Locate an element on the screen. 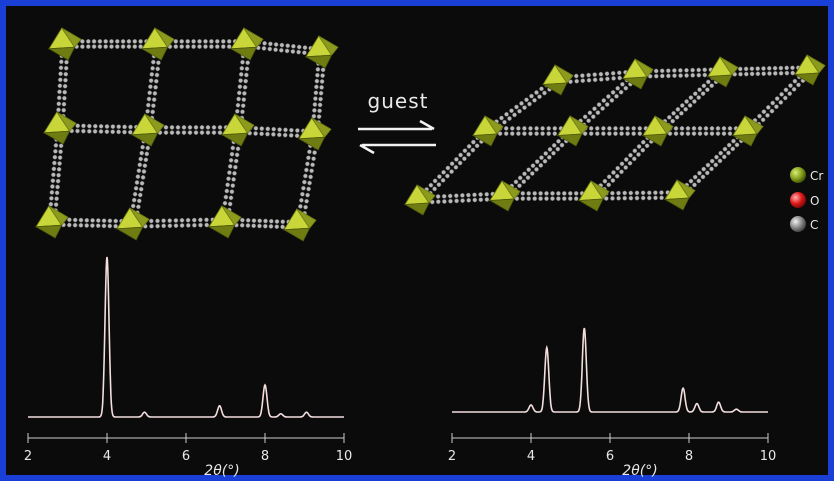 The image size is (834, 481). arrow-label: guest is located at coordinates (398, 101).